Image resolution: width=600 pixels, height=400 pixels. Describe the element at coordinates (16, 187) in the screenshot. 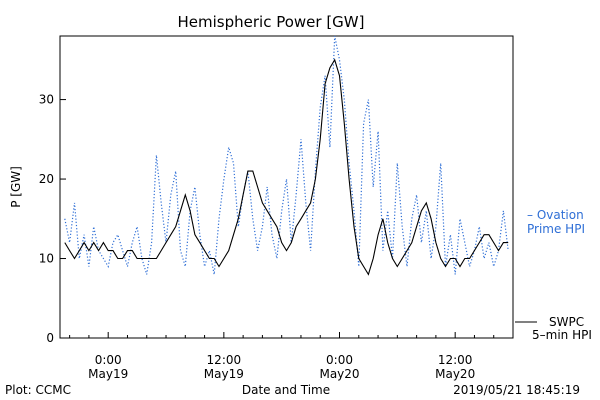

I see `y-axis-label: P [GW]` at that location.